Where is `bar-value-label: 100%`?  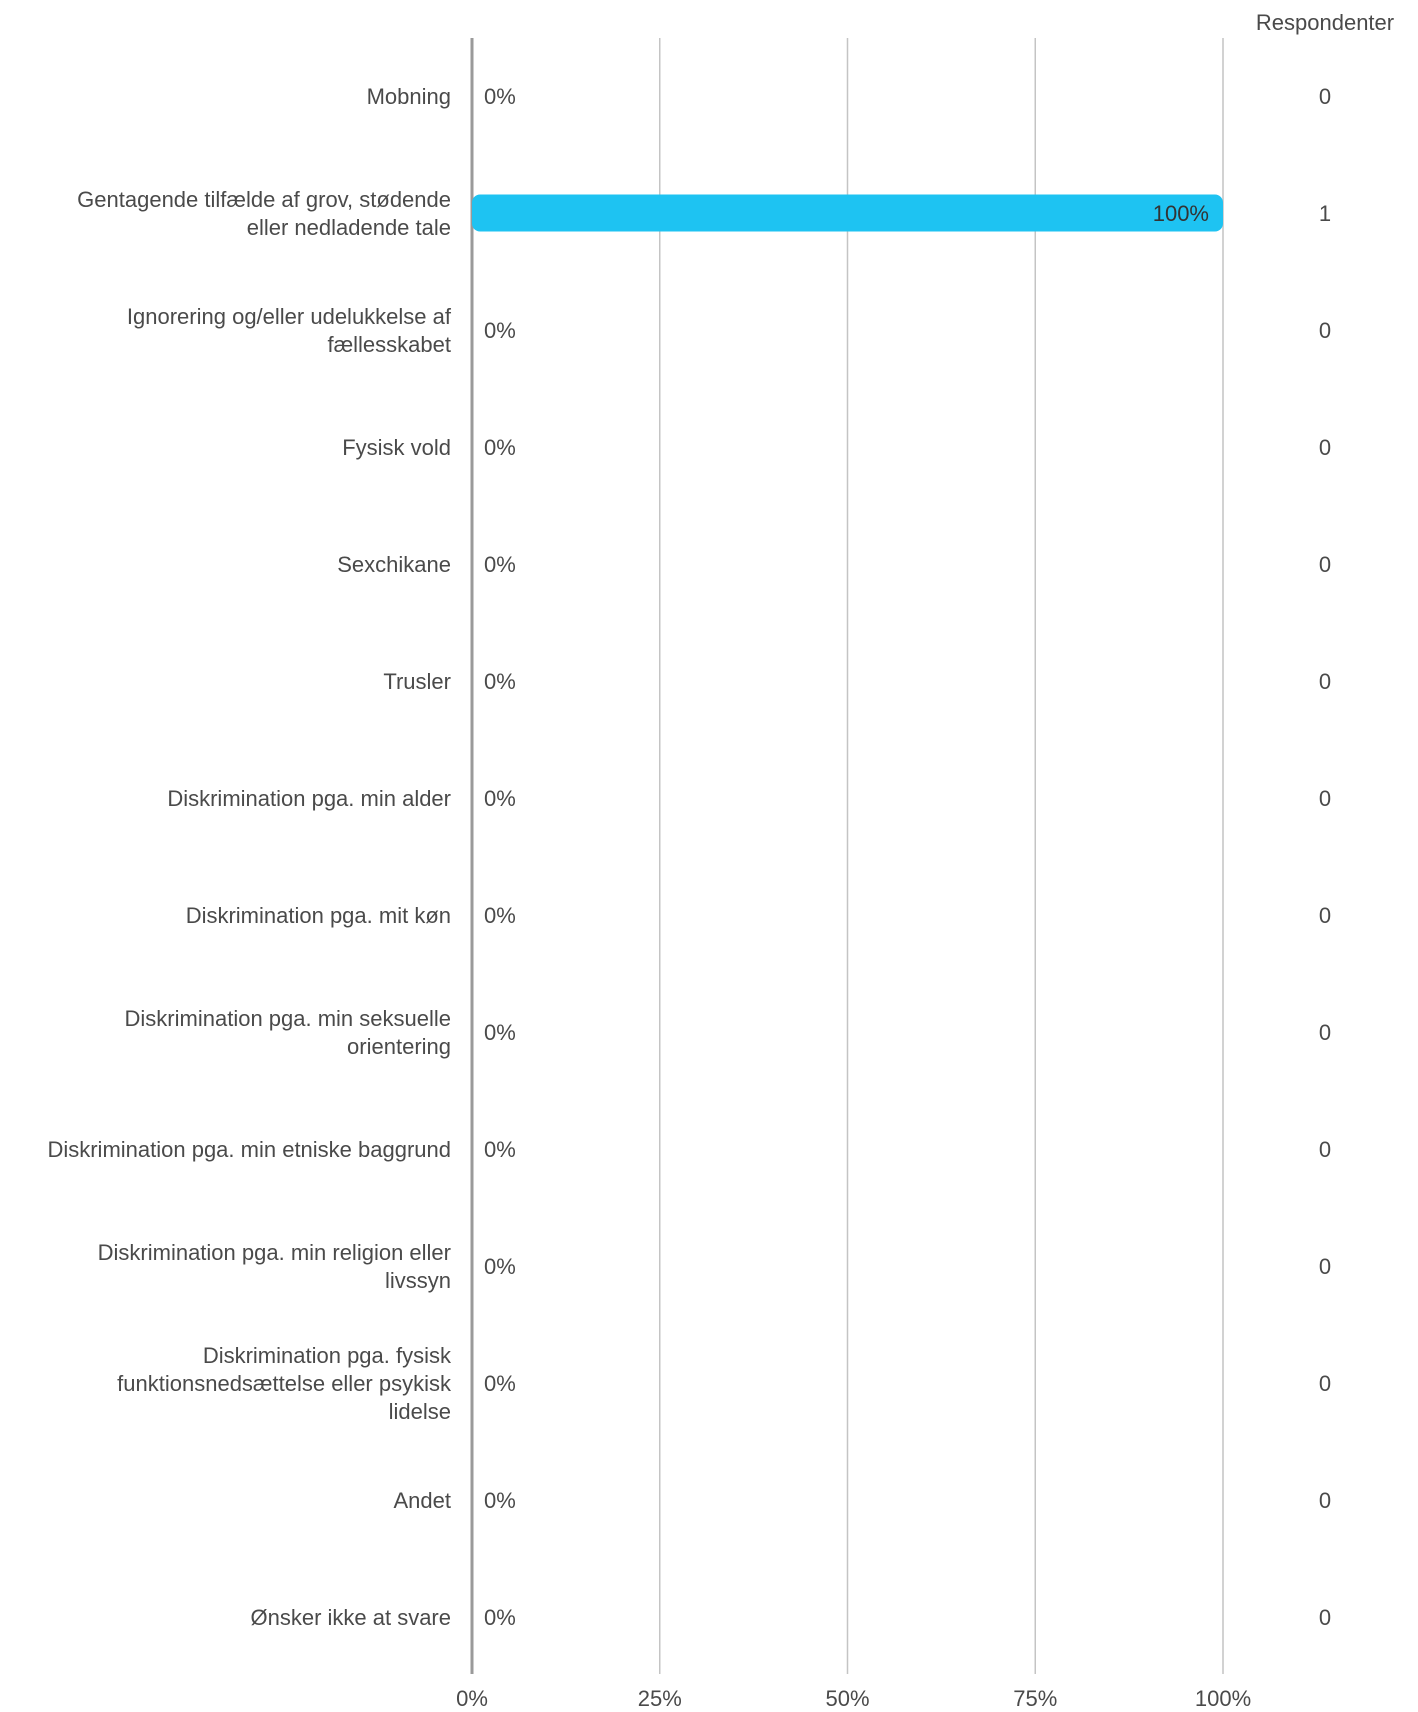
bar-value-label: 100% is located at coordinates (1181, 213).